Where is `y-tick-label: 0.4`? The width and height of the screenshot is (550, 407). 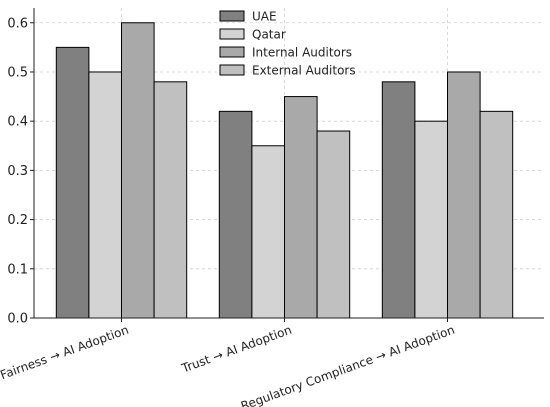
y-tick-label: 0.4 is located at coordinates (17, 122).